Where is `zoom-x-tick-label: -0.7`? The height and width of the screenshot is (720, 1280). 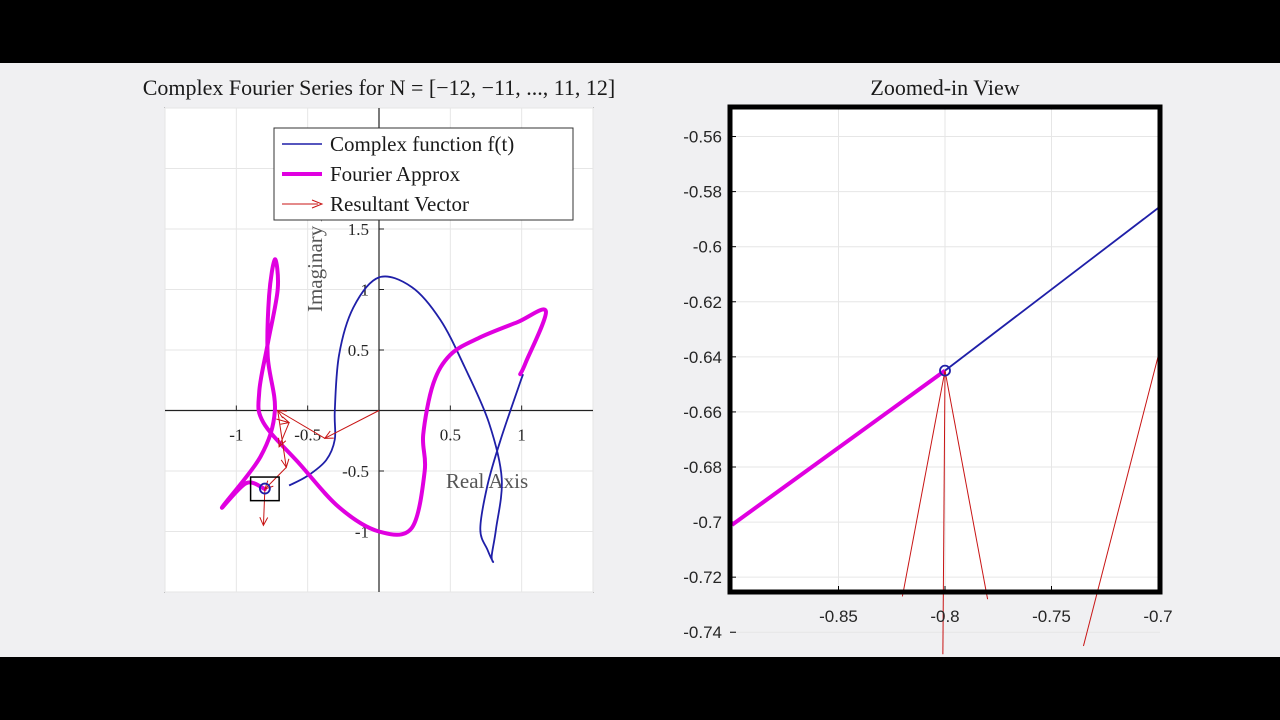
zoom-x-tick-label: -0.7 is located at coordinates (1157, 616).